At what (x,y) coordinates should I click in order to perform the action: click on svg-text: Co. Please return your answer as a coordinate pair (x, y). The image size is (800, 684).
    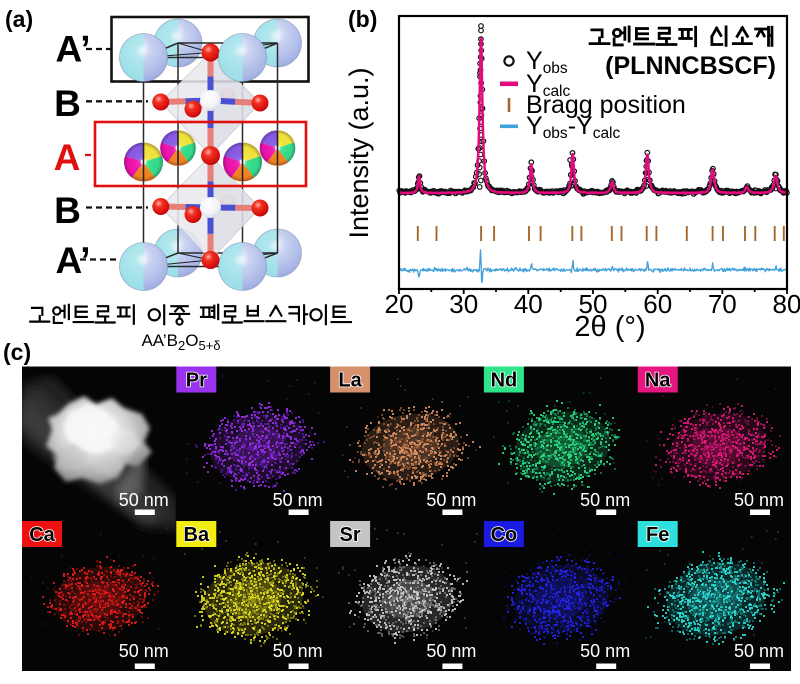
    Looking at the image, I should click on (504, 535).